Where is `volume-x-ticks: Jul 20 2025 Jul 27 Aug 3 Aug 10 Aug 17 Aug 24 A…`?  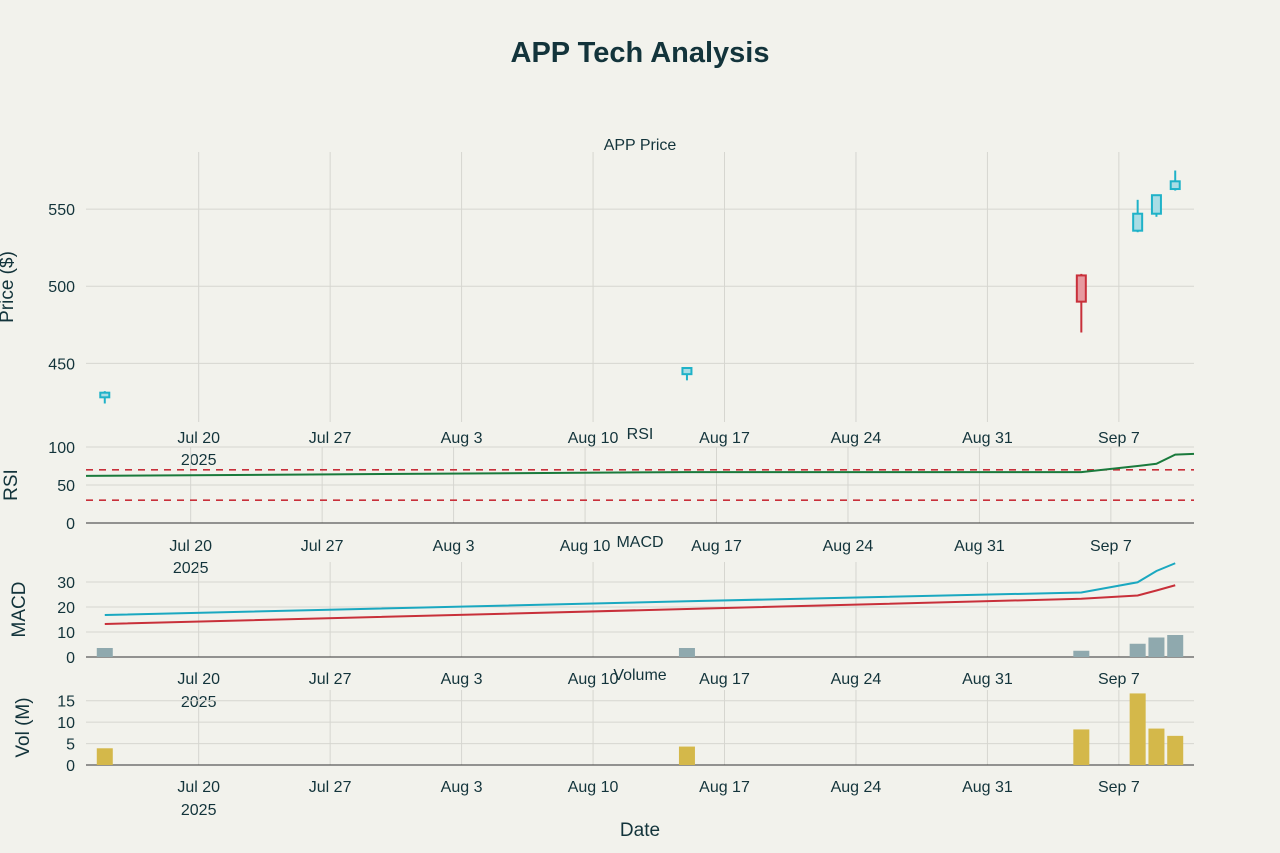 volume-x-ticks: Jul 20 2025 Jul 27 Aug 3 Aug 10 Aug 17 Aug 24 A… is located at coordinates (658, 799).